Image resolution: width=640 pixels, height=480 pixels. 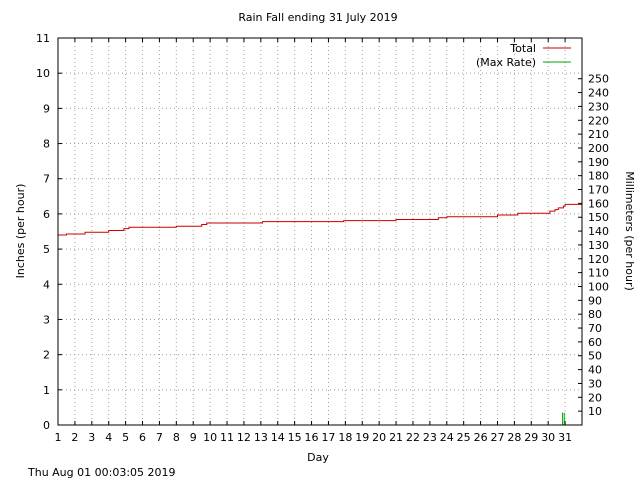 I want to click on y2-tick-label: 100, so click(x=598, y=286).